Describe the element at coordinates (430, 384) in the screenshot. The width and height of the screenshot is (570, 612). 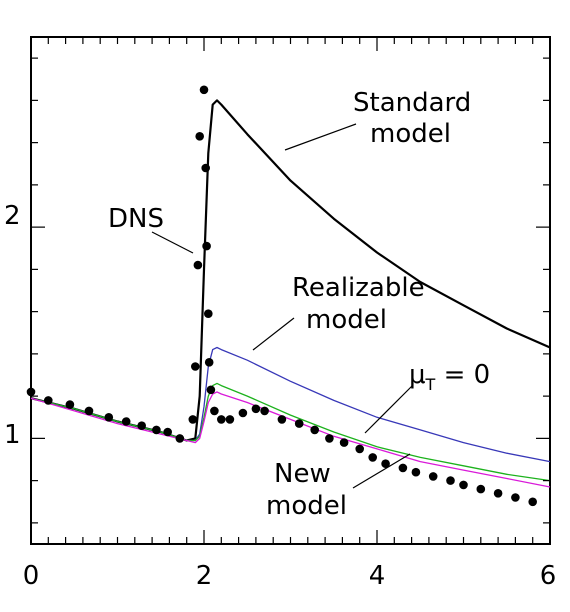
I see `mu-t-subscript: T` at that location.